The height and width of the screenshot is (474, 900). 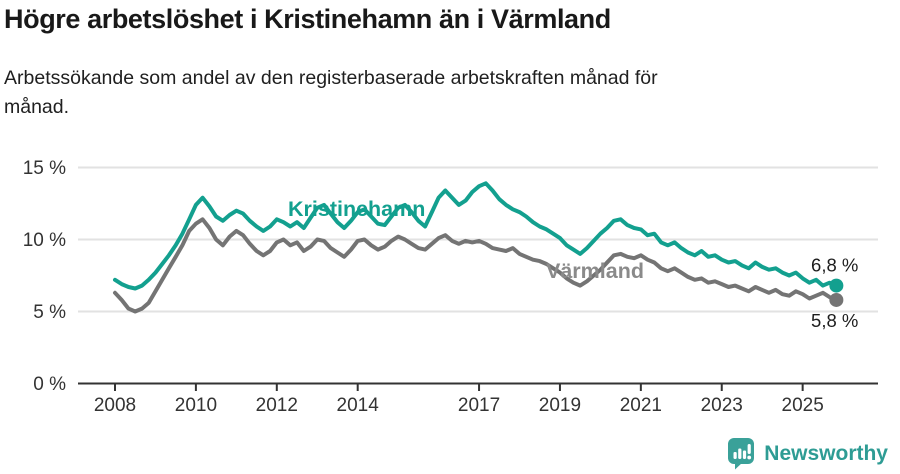 I want to click on series-inline-label-kristinehamn: Kristinehamn, so click(x=356, y=209).